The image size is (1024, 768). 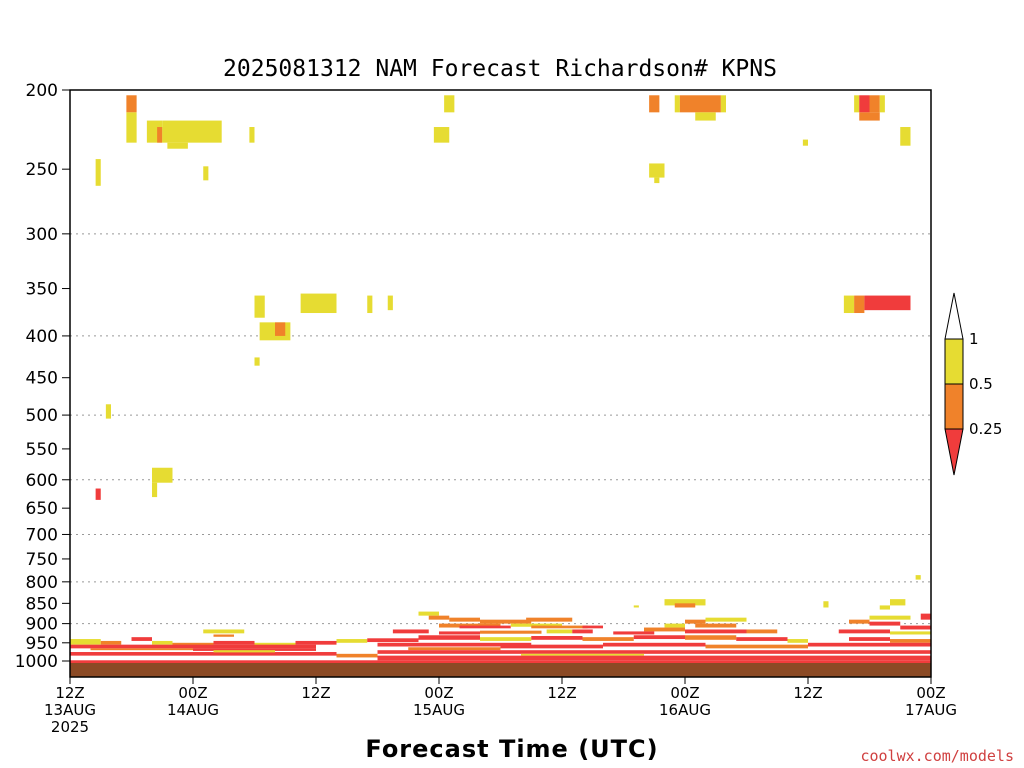 I want to click on y-tick-label: 900, so click(x=42, y=625).